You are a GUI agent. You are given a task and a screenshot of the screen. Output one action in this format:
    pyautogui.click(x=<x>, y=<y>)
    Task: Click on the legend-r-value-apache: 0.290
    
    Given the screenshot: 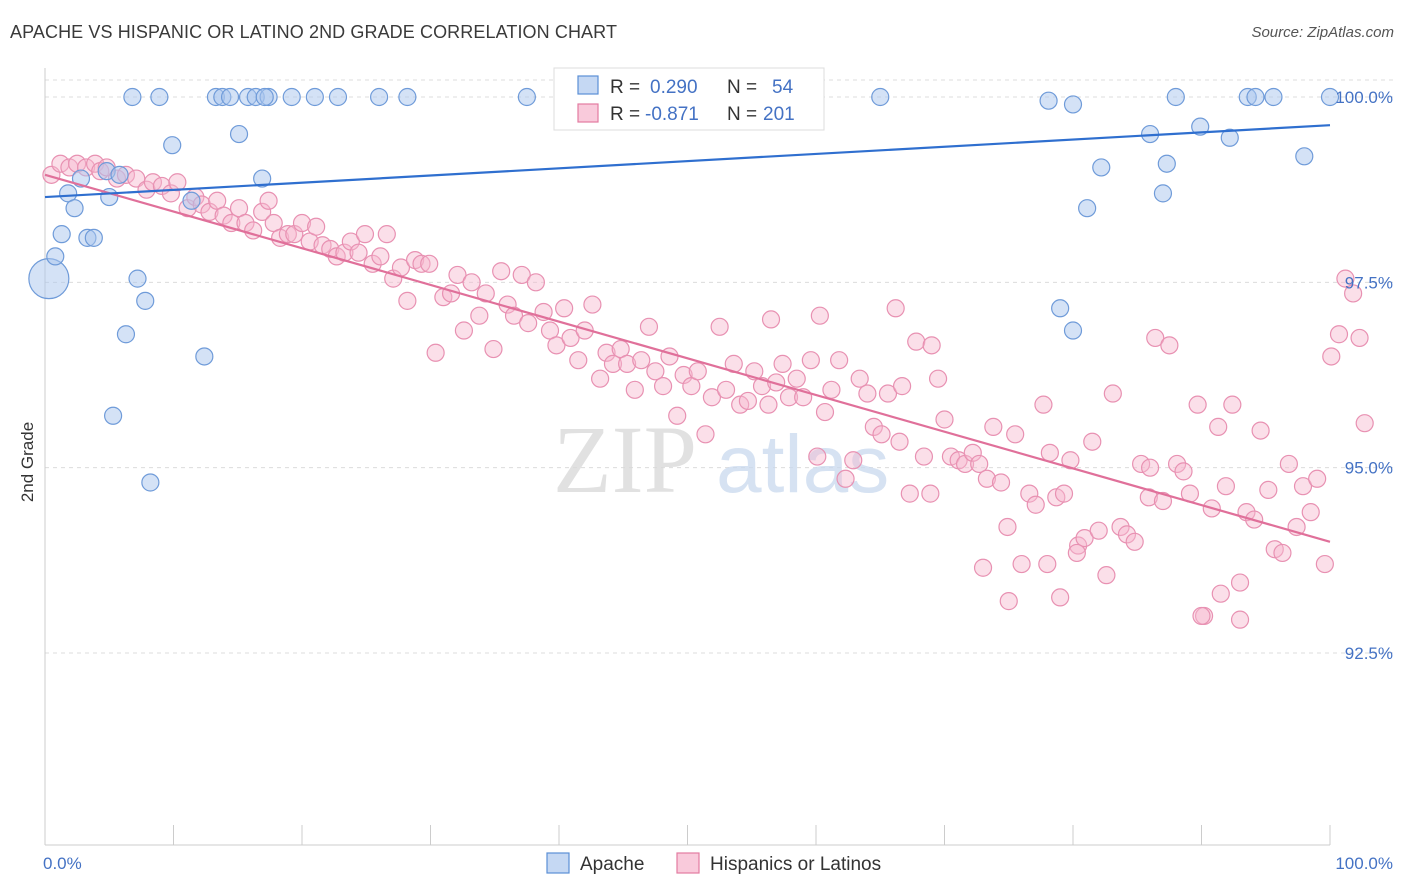 What is the action you would take?
    pyautogui.click(x=674, y=87)
    